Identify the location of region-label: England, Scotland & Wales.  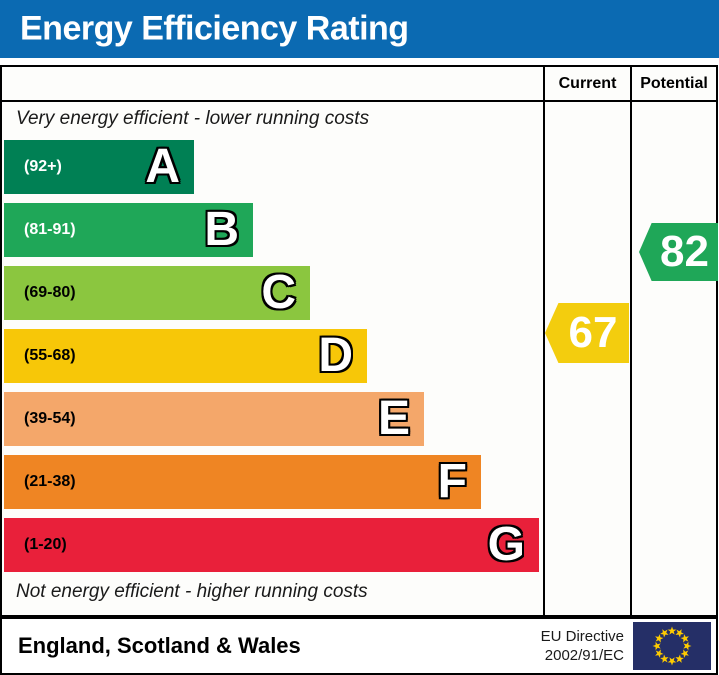
(159, 645).